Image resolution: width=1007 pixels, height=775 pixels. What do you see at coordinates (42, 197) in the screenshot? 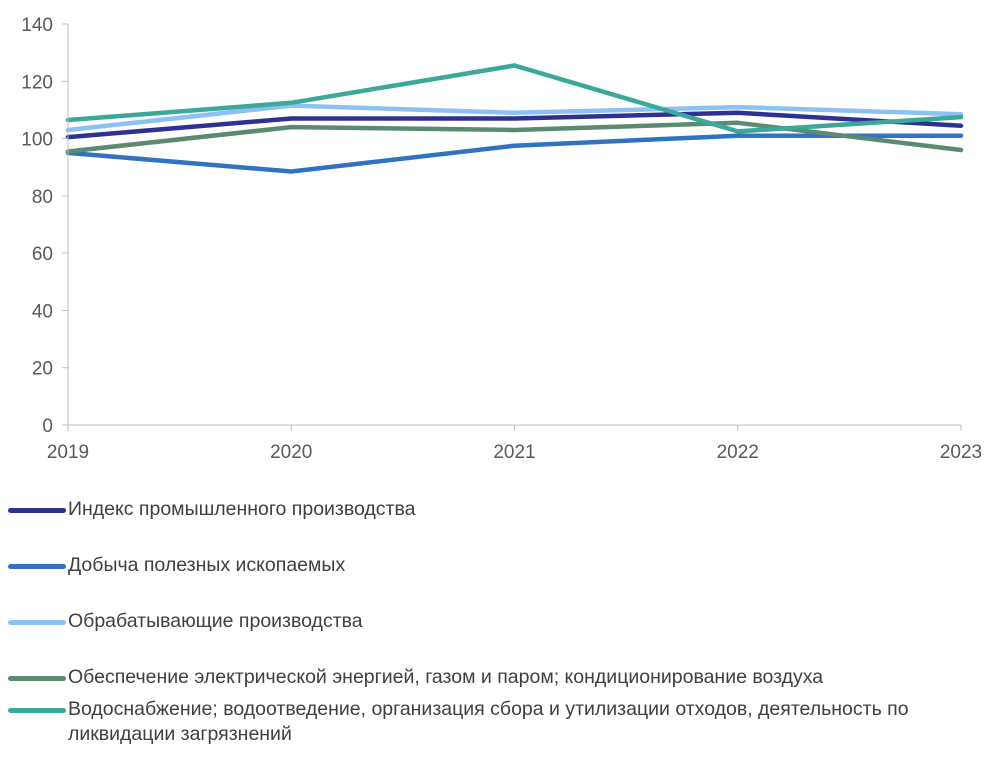
I see `y-tick-label: 80` at bounding box center [42, 197].